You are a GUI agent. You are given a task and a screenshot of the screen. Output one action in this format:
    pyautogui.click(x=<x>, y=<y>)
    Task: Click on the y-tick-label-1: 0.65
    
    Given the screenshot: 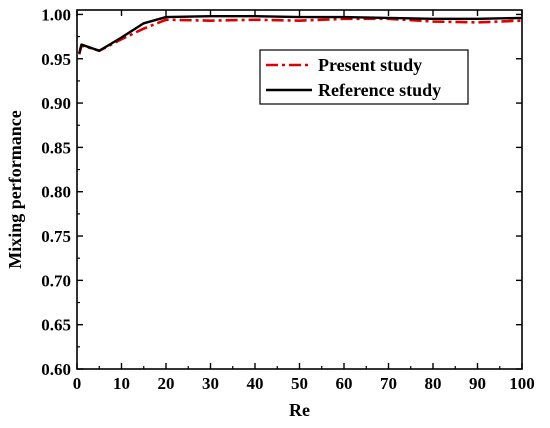 What is the action you would take?
    pyautogui.click(x=56, y=325)
    